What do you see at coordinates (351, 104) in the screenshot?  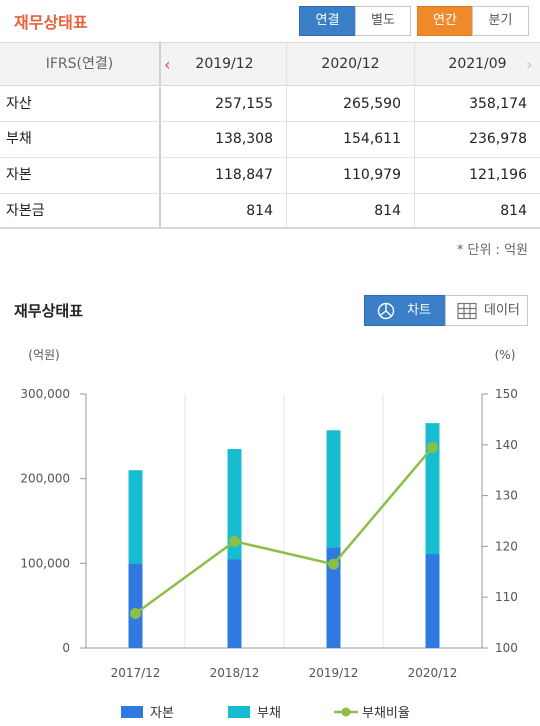 I see `table-cell: 265,590` at bounding box center [351, 104].